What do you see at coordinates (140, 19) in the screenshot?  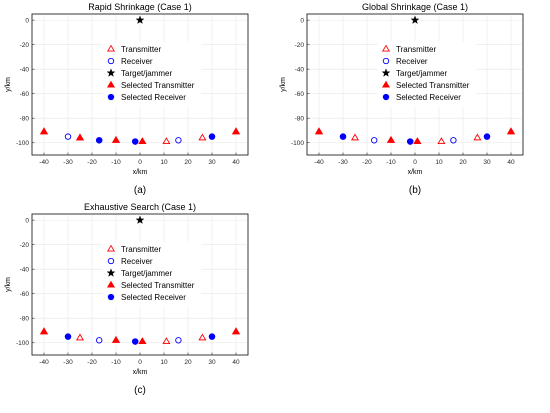 I see `target-jammer-point` at bounding box center [140, 19].